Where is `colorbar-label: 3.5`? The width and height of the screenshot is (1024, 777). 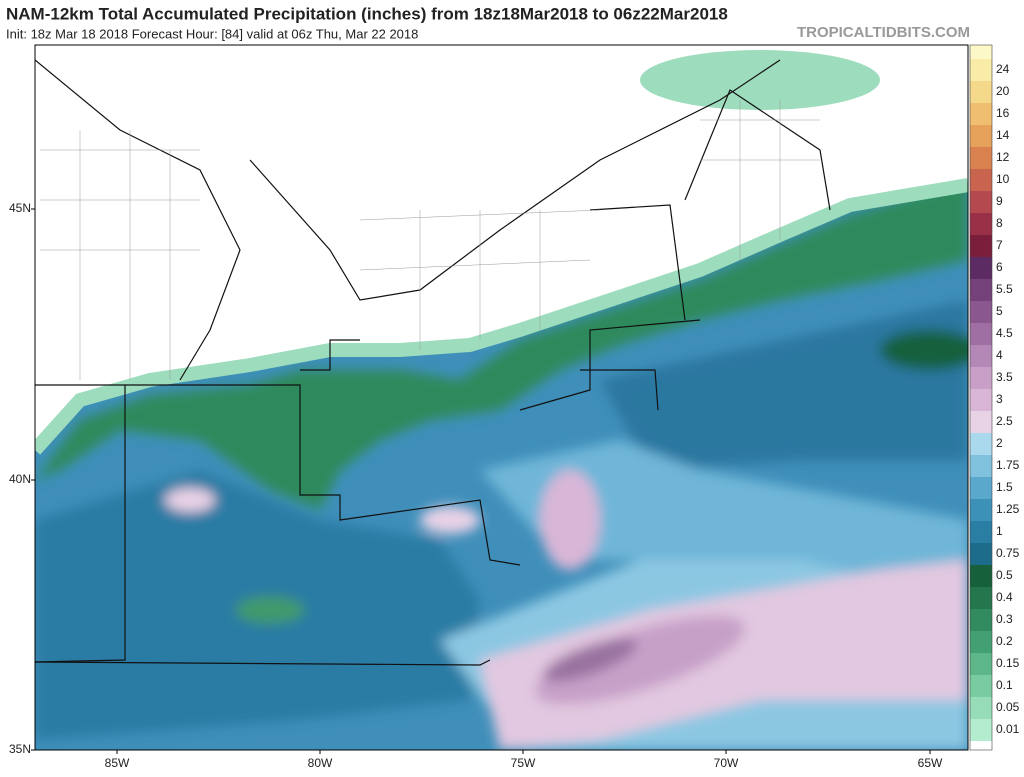 colorbar-label: 3.5 is located at coordinates (1004, 377).